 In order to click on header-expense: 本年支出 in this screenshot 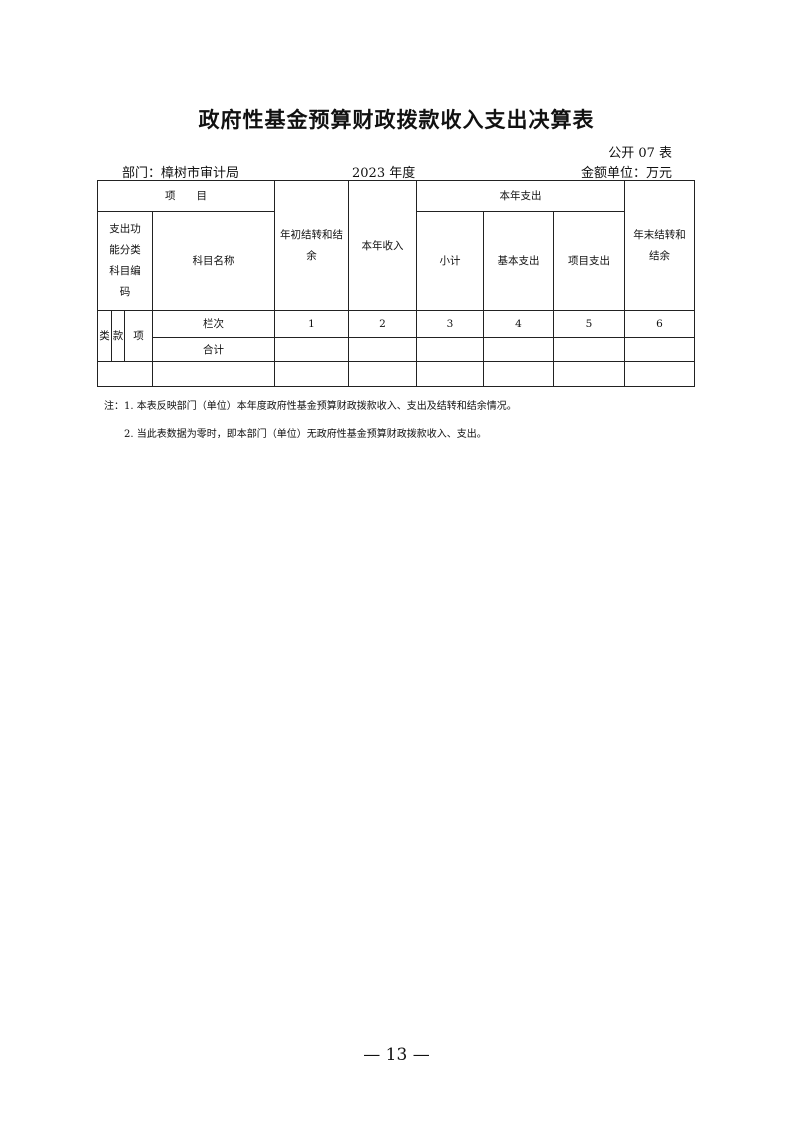, I will do `click(520, 196)`.